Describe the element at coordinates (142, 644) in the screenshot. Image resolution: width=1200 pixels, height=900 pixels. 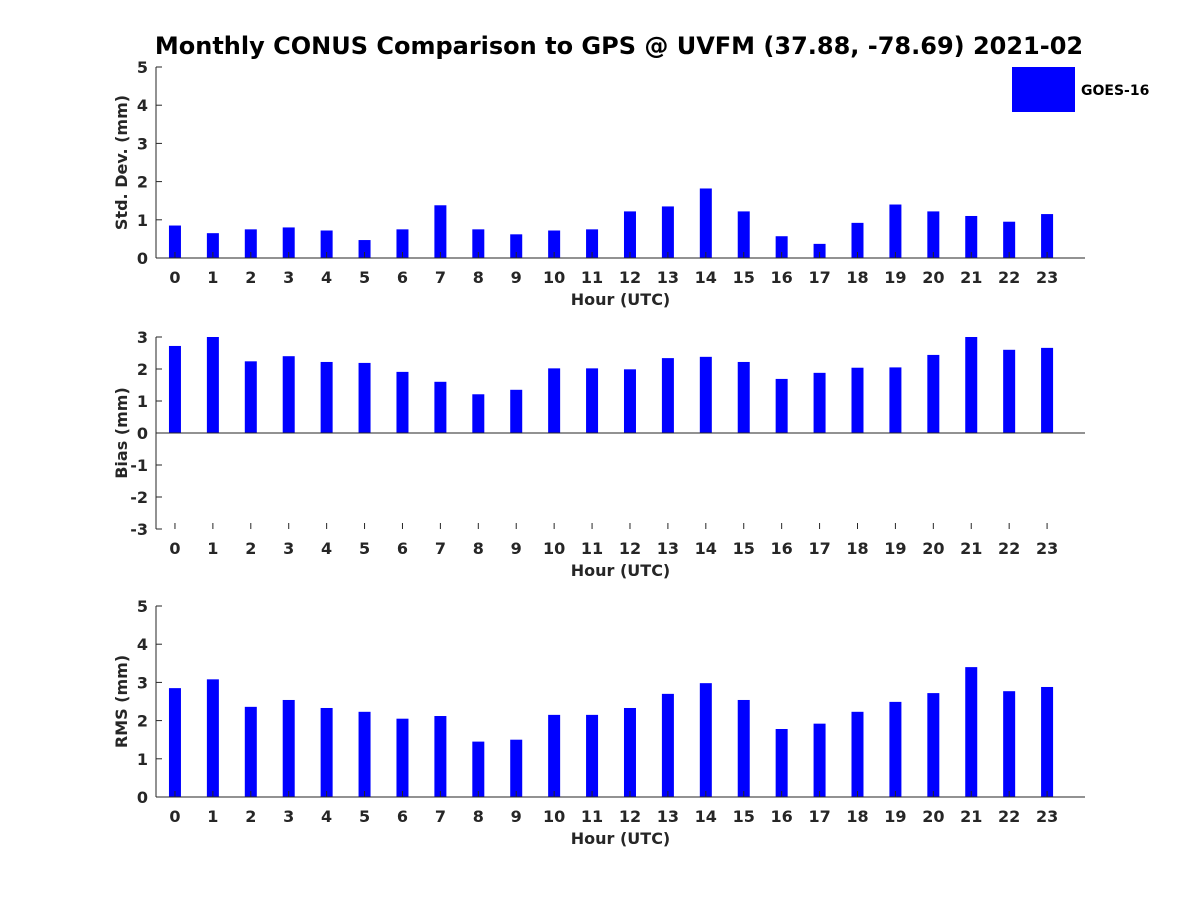
I see `ytick-label-rms: 4` at that location.